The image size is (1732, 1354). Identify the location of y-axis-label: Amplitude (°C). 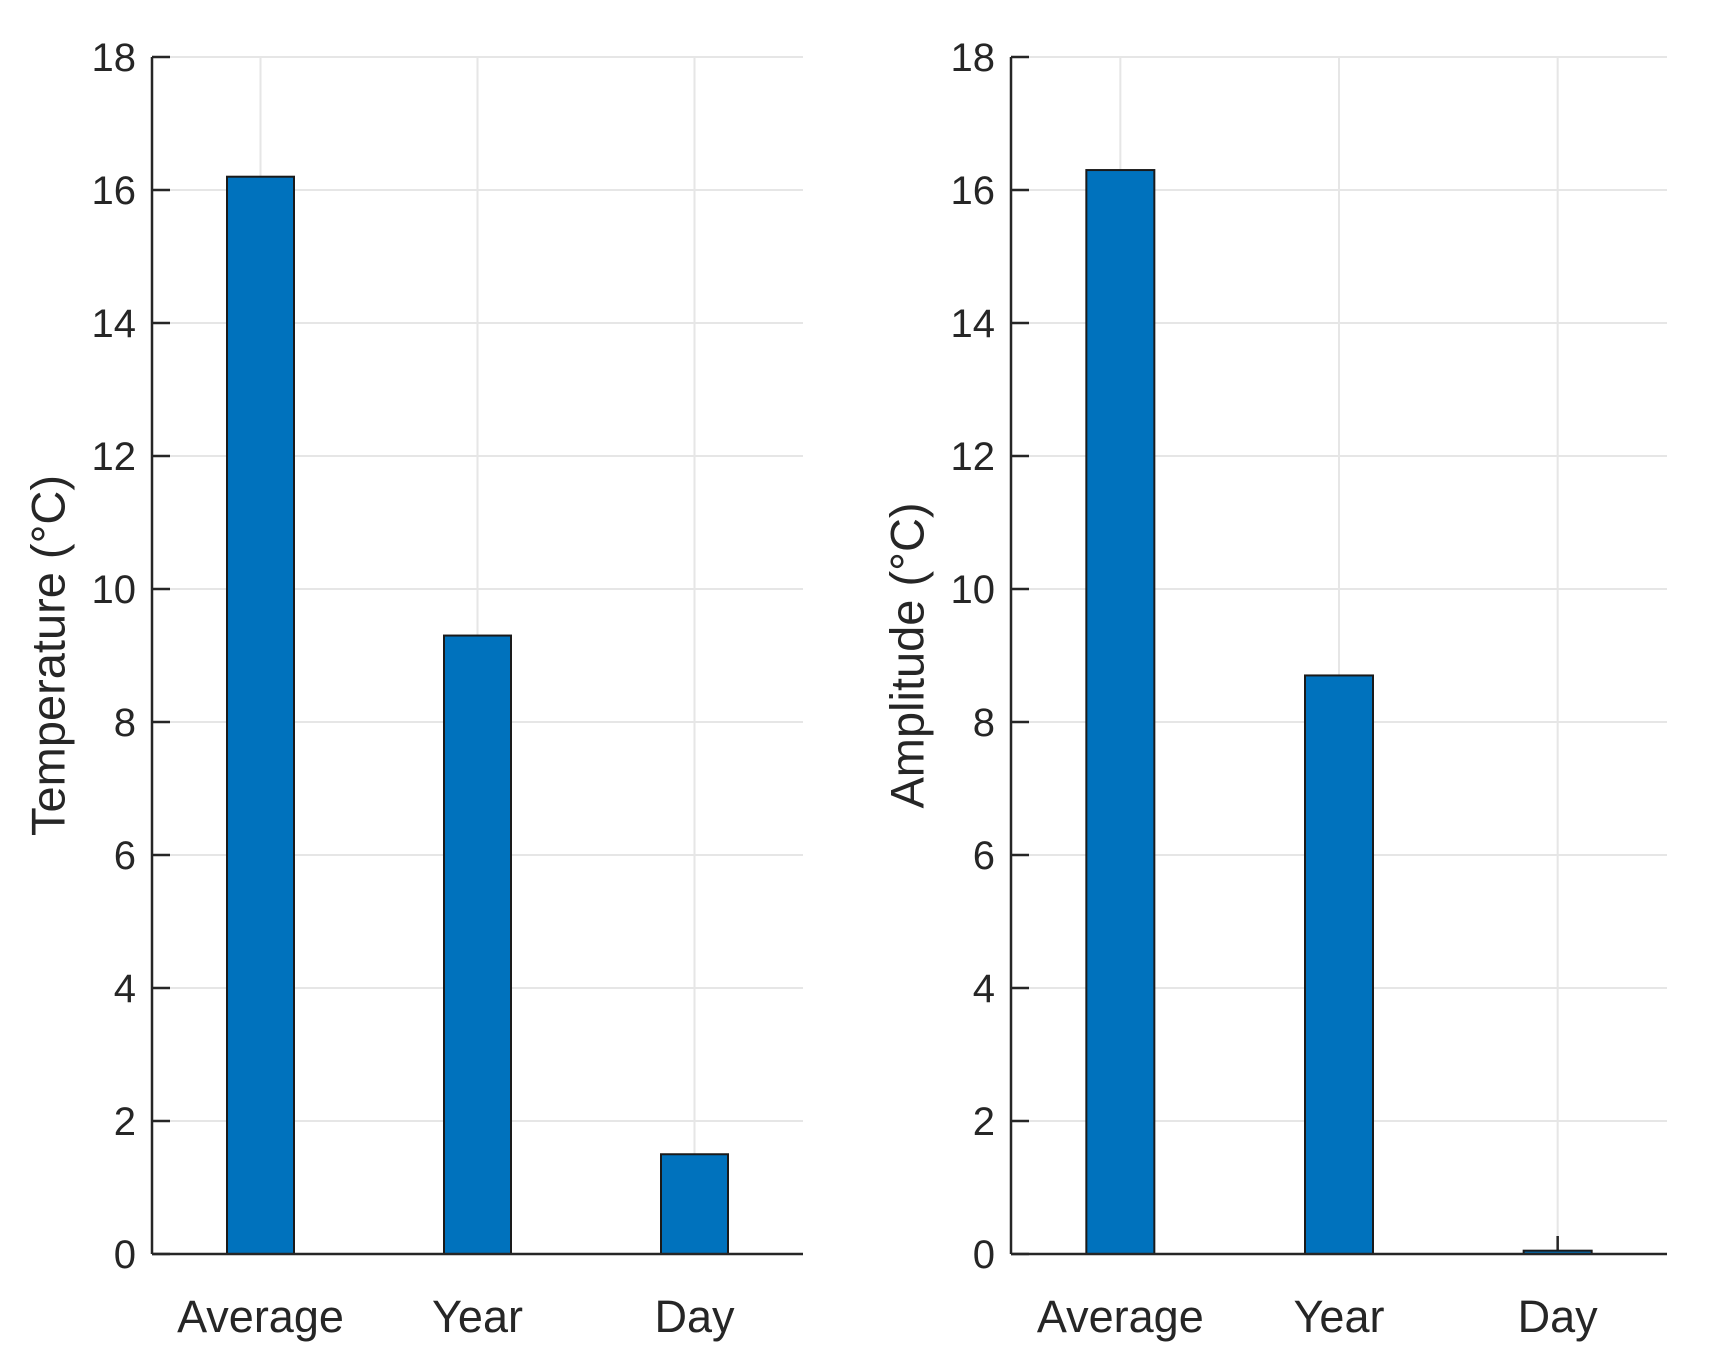
(906, 655).